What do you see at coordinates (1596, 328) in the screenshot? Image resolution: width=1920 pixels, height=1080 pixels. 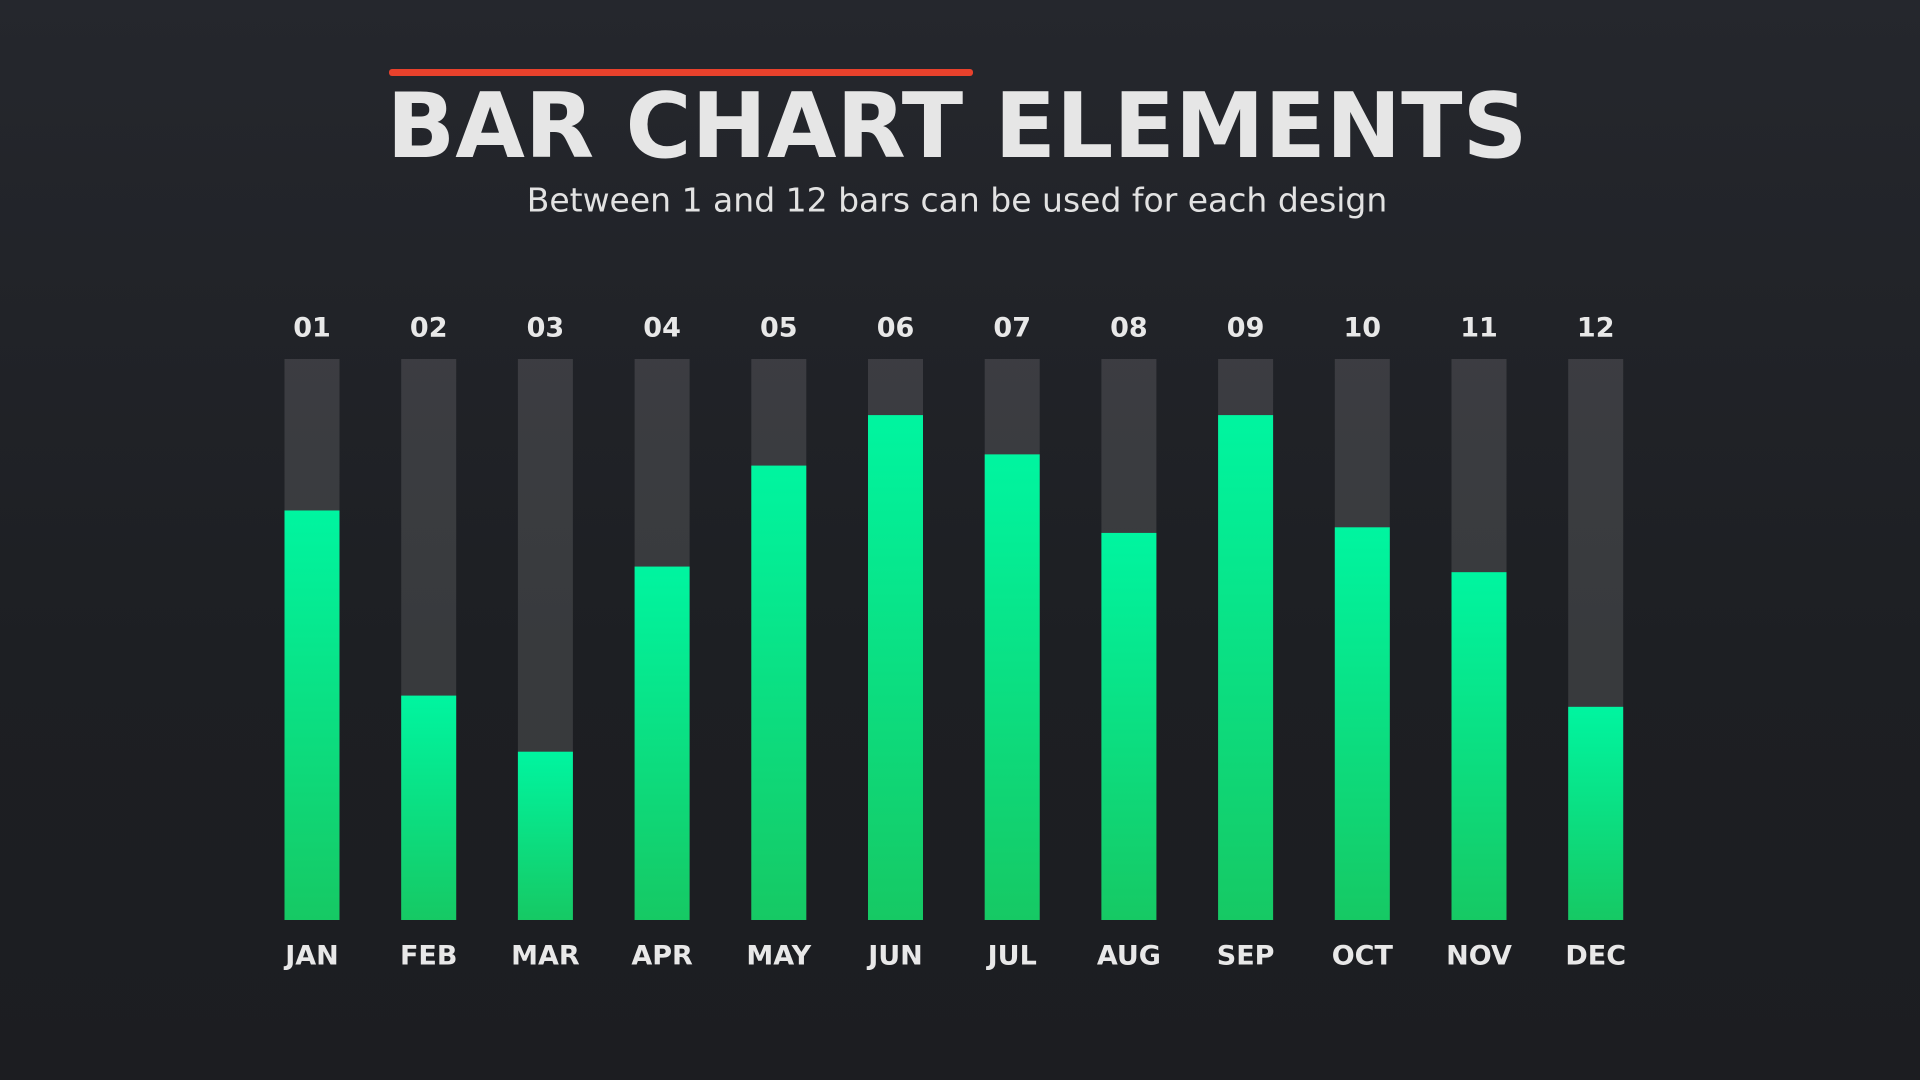 I see `bar-number: 12` at bounding box center [1596, 328].